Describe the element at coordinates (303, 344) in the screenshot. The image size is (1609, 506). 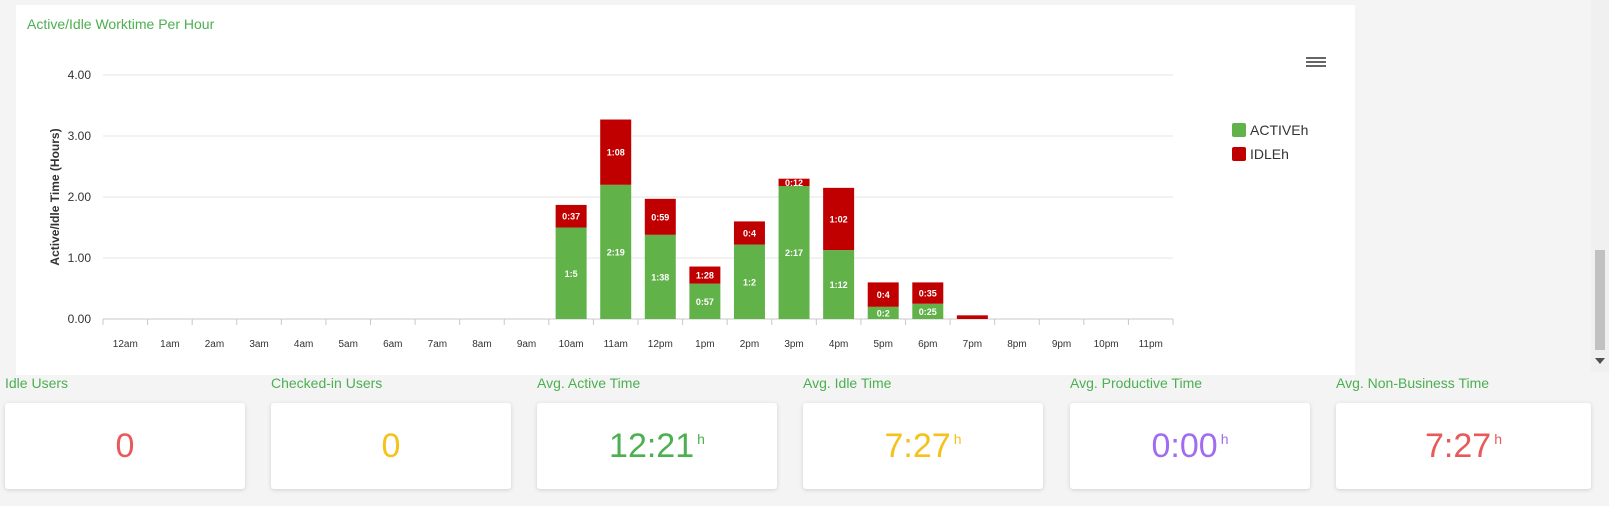
I see `x-tick-label: 4am` at that location.